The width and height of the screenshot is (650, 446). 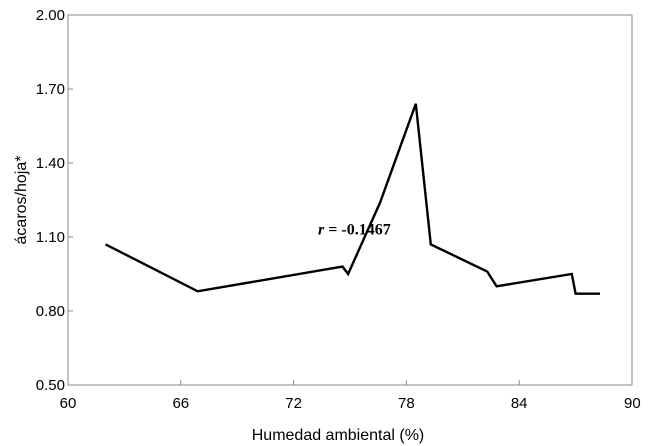 What do you see at coordinates (321, 230) in the screenshot?
I see `correlation-symbol: r` at bounding box center [321, 230].